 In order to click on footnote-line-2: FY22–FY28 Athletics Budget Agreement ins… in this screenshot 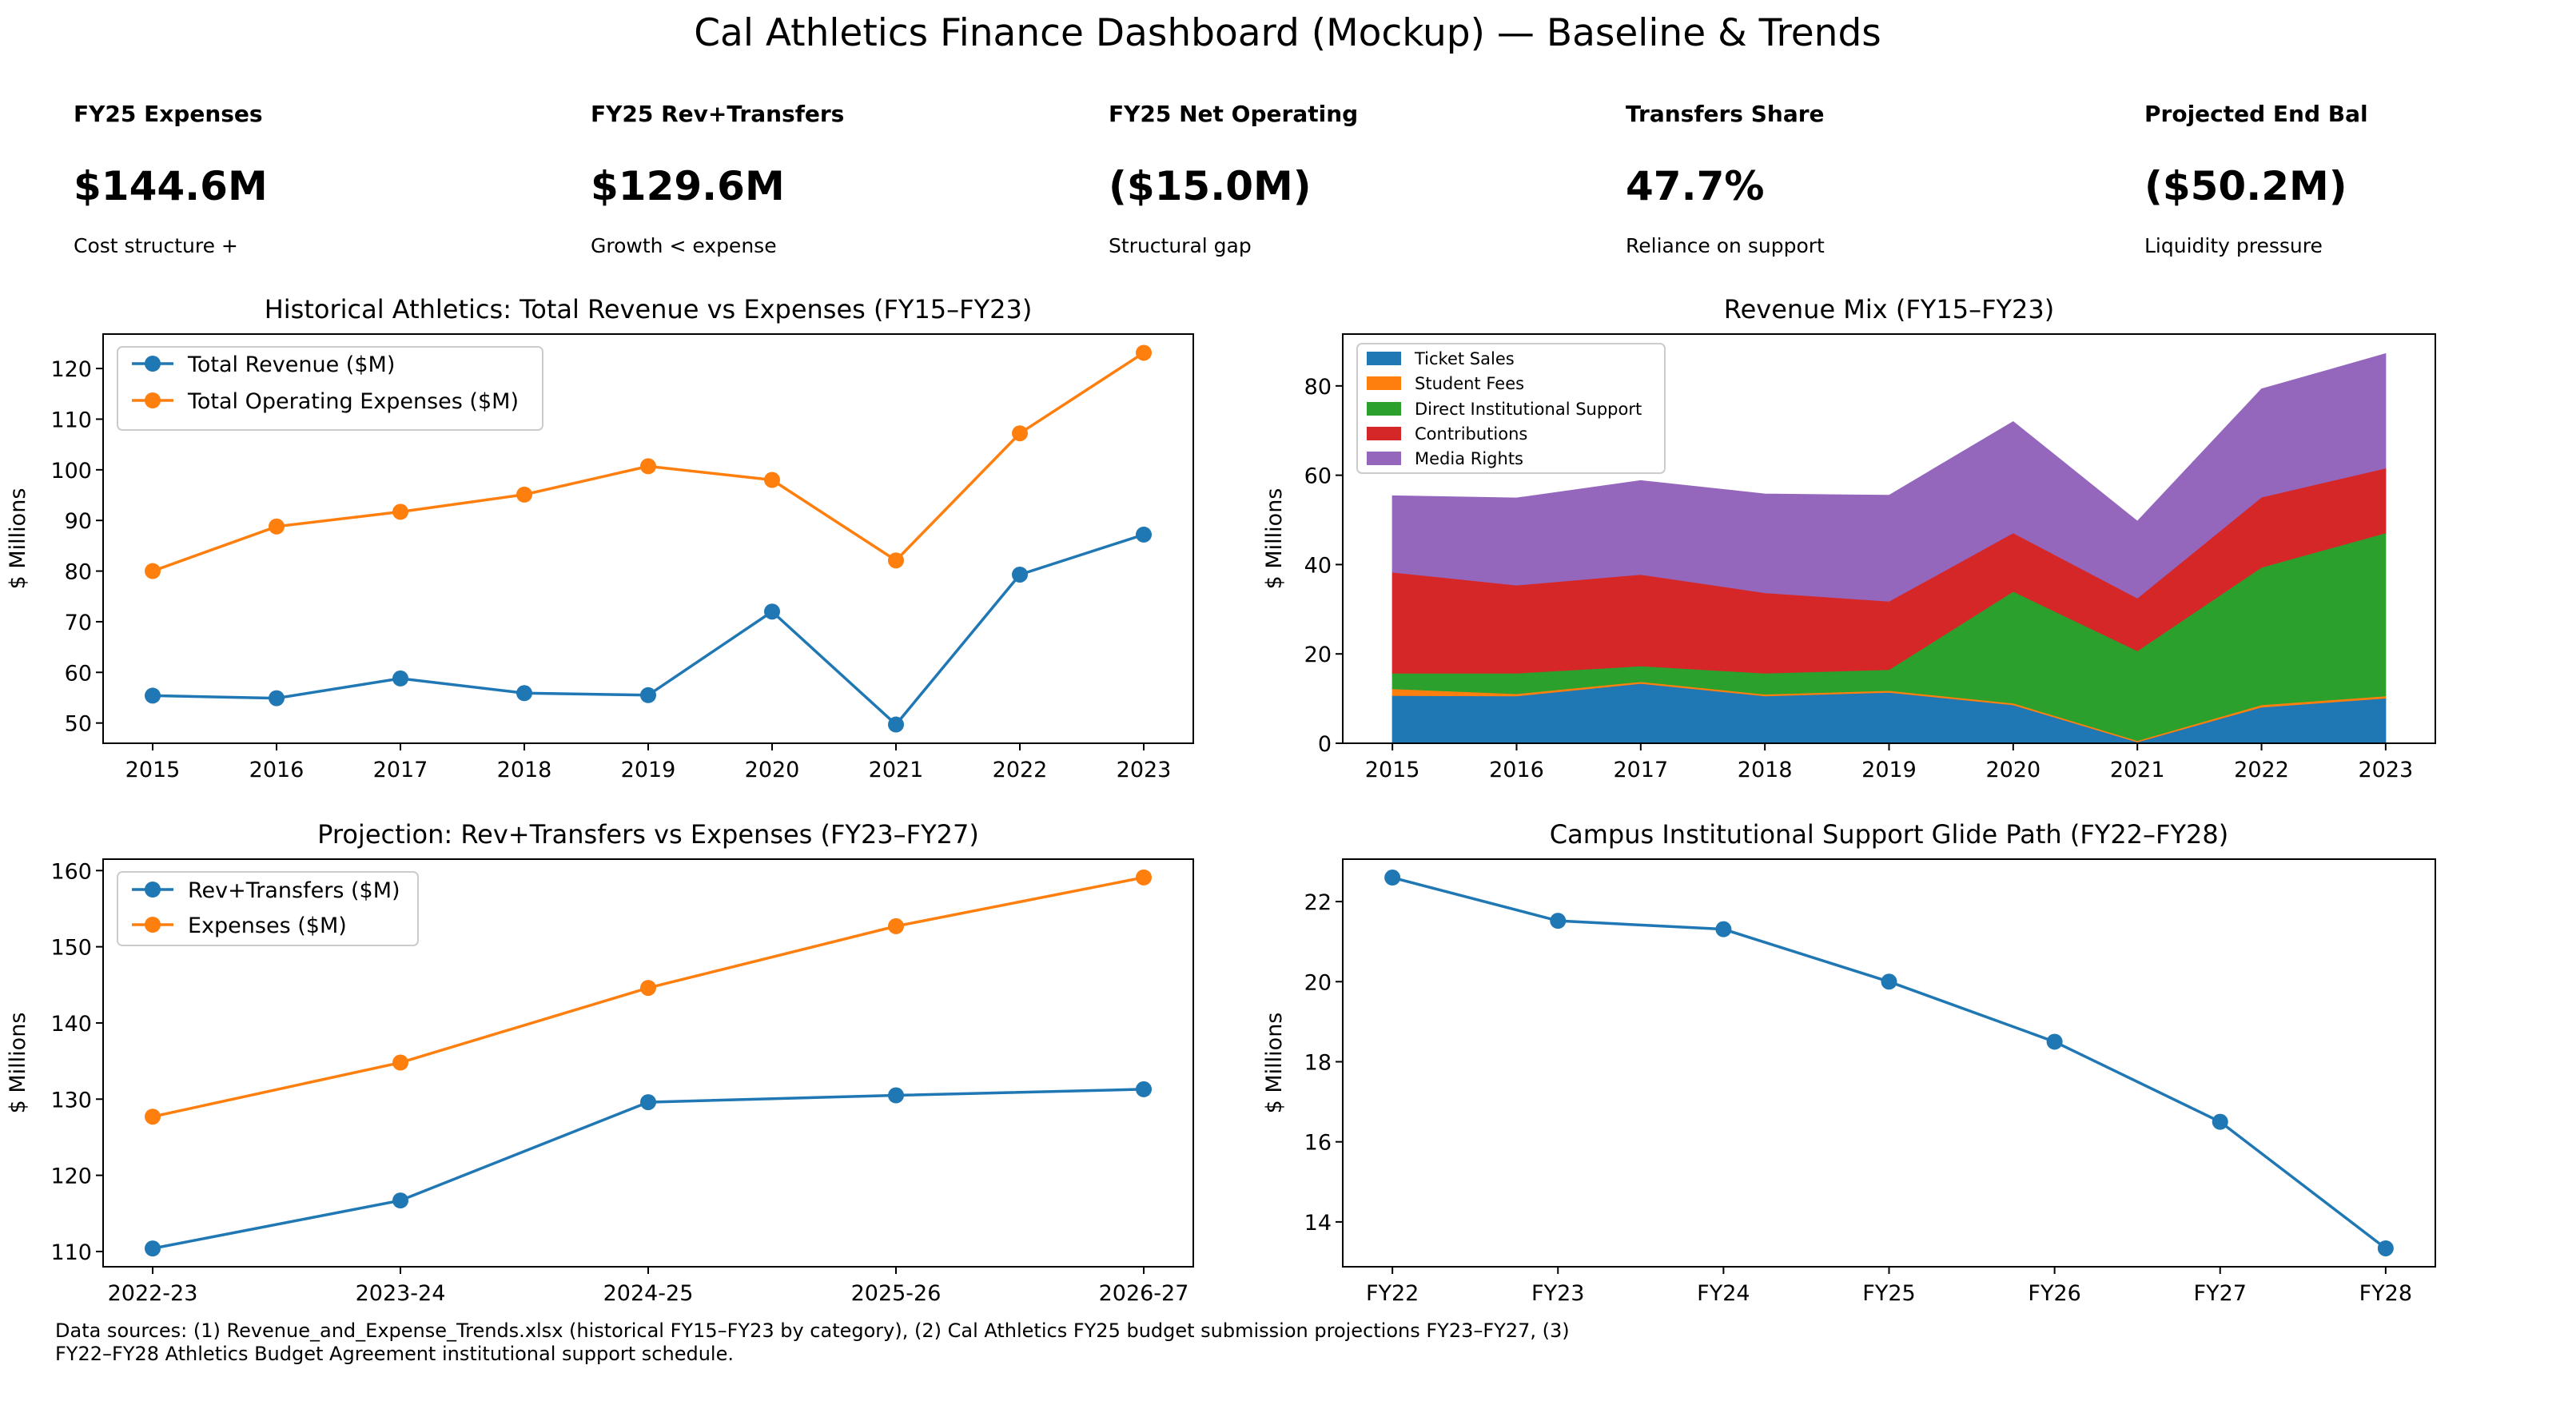, I will do `click(394, 1354)`.